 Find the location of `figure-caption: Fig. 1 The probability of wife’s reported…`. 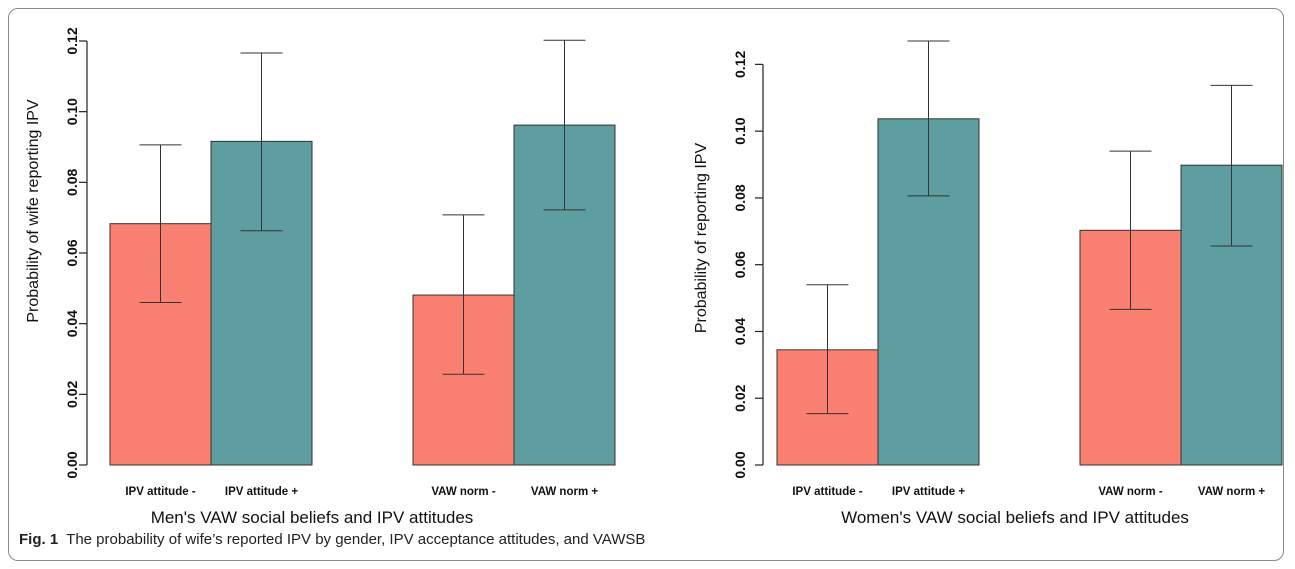

figure-caption: Fig. 1 The probability of wife’s reported… is located at coordinates (332, 539).